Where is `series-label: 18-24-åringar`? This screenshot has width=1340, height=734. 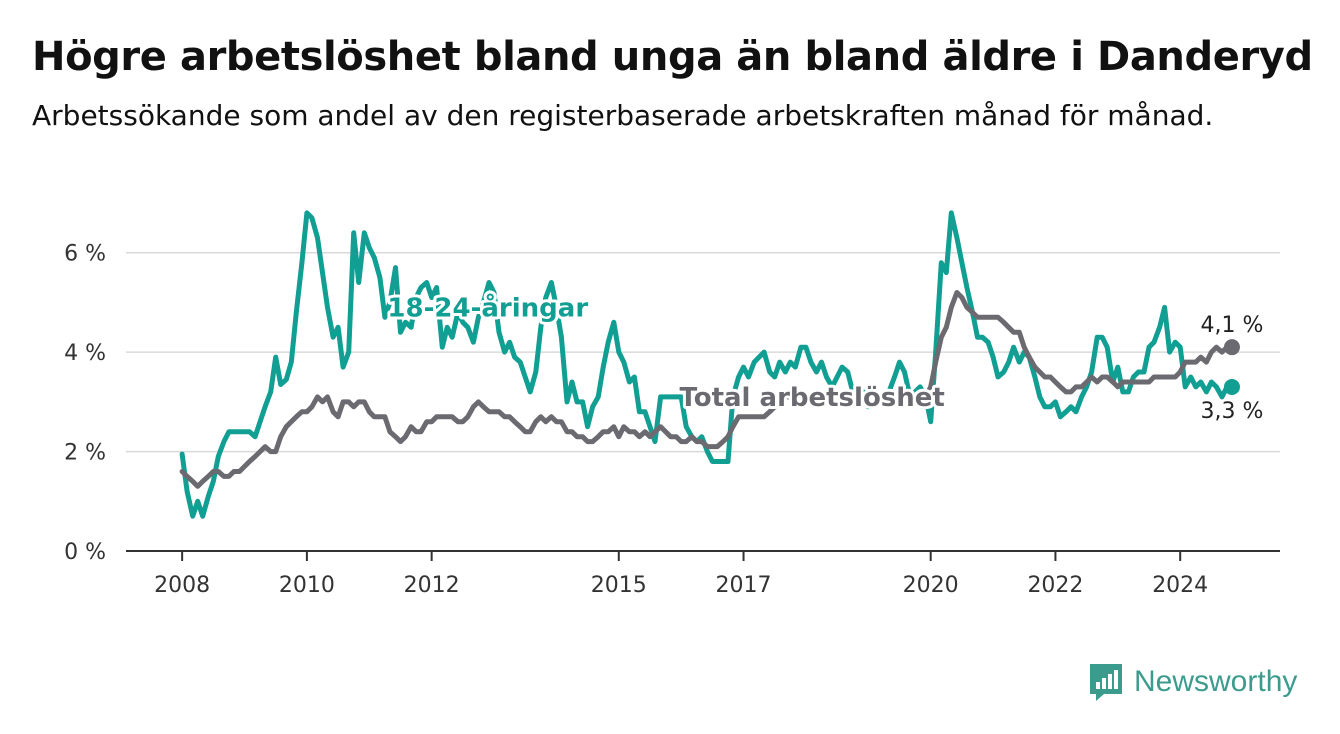 series-label: 18-24-åringar is located at coordinates (487, 307).